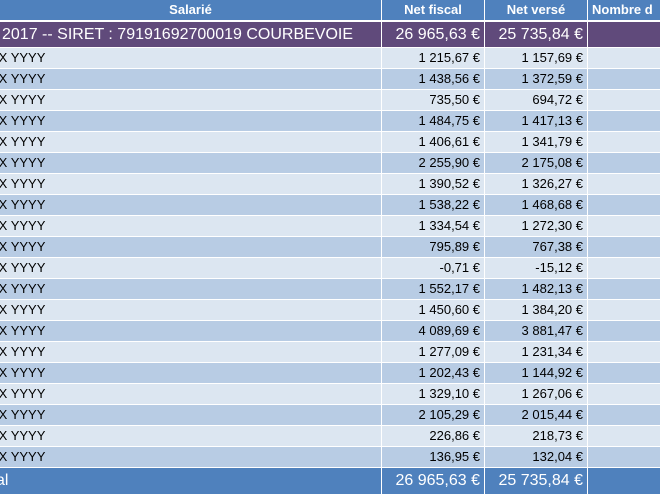  I want to click on net-fiscal-cell: 1 202,43 €, so click(433, 373).